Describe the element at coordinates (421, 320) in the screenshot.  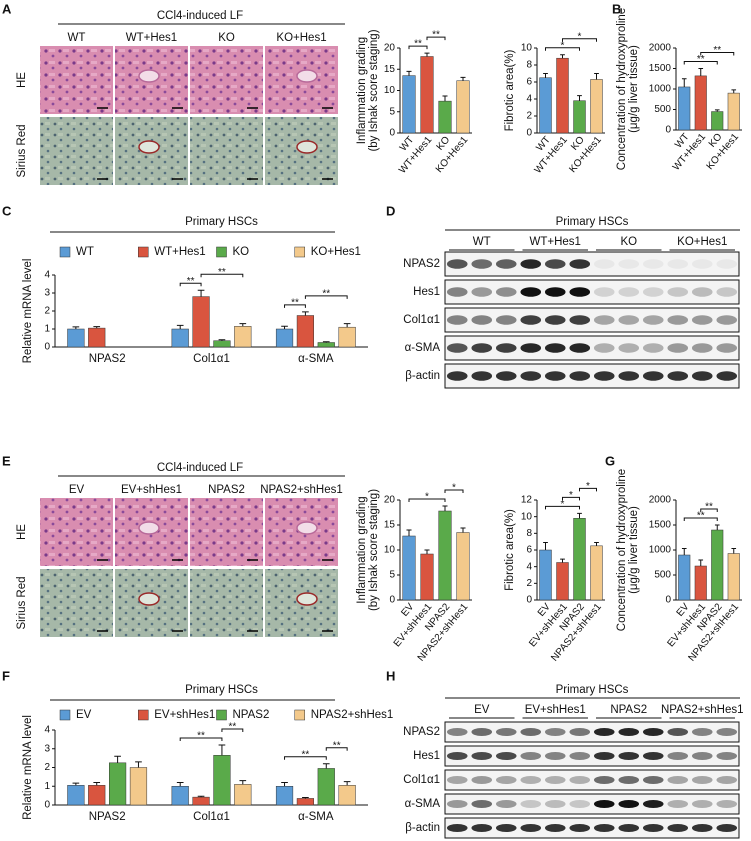
I see `row-label: Col1α1` at that location.